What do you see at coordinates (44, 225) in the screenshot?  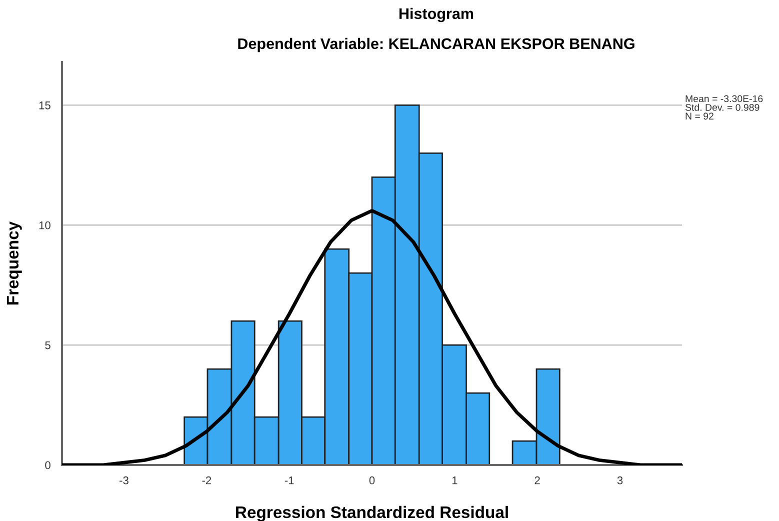 I see `y-tick-label: 10` at bounding box center [44, 225].